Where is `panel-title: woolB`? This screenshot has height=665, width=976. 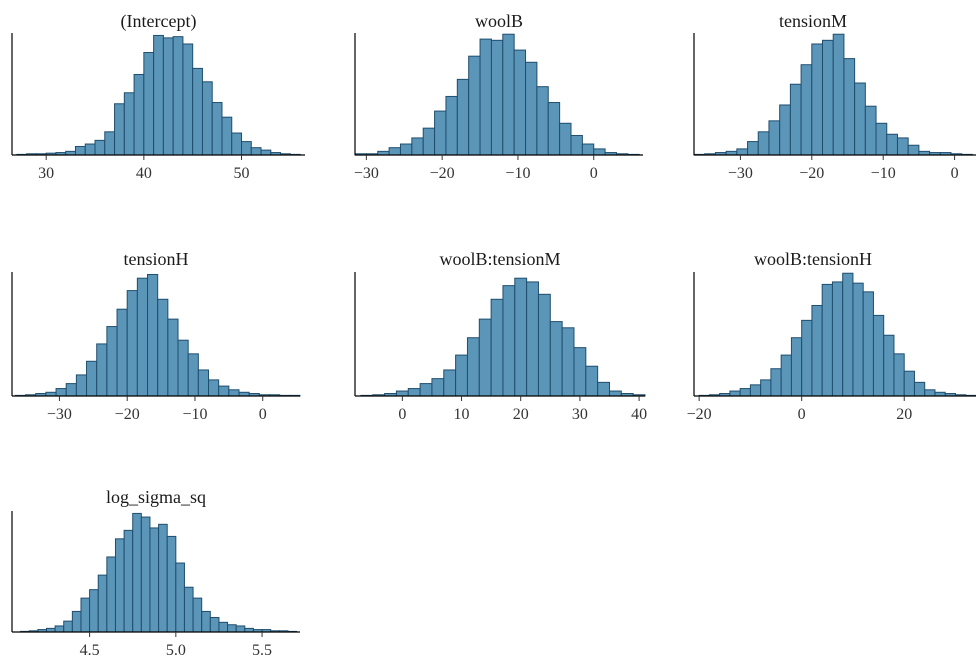 panel-title: woolB is located at coordinates (499, 21).